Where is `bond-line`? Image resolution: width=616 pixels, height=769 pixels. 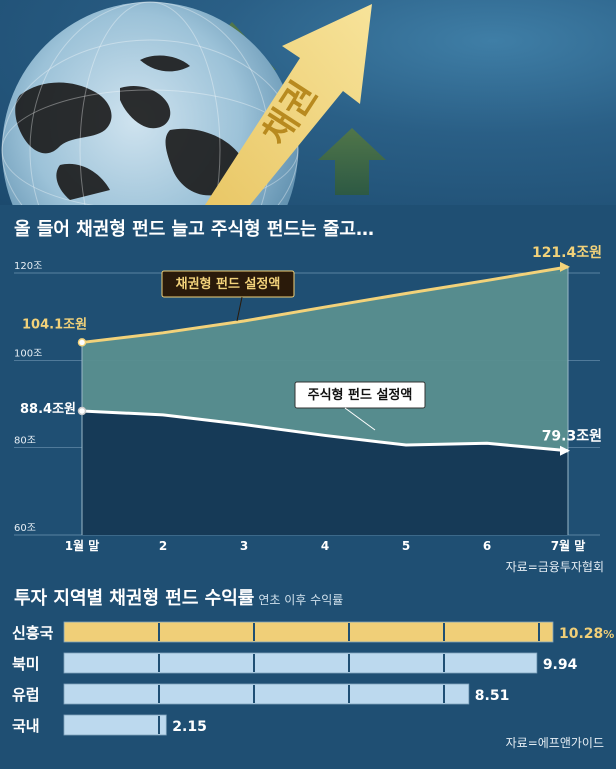
bond-line is located at coordinates (325, 304).